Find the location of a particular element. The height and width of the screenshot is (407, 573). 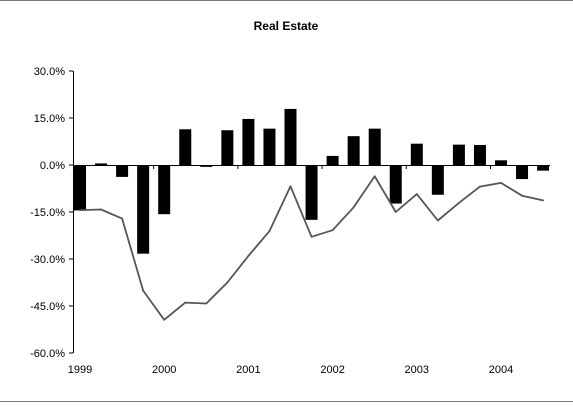

x-tick-label: 2004 is located at coordinates (501, 370).